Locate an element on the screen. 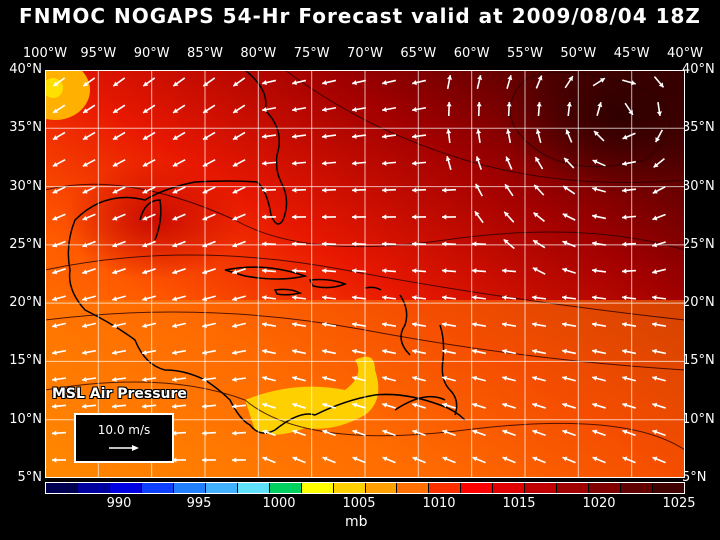  latitude-label-left: 20°N is located at coordinates (25, 303).